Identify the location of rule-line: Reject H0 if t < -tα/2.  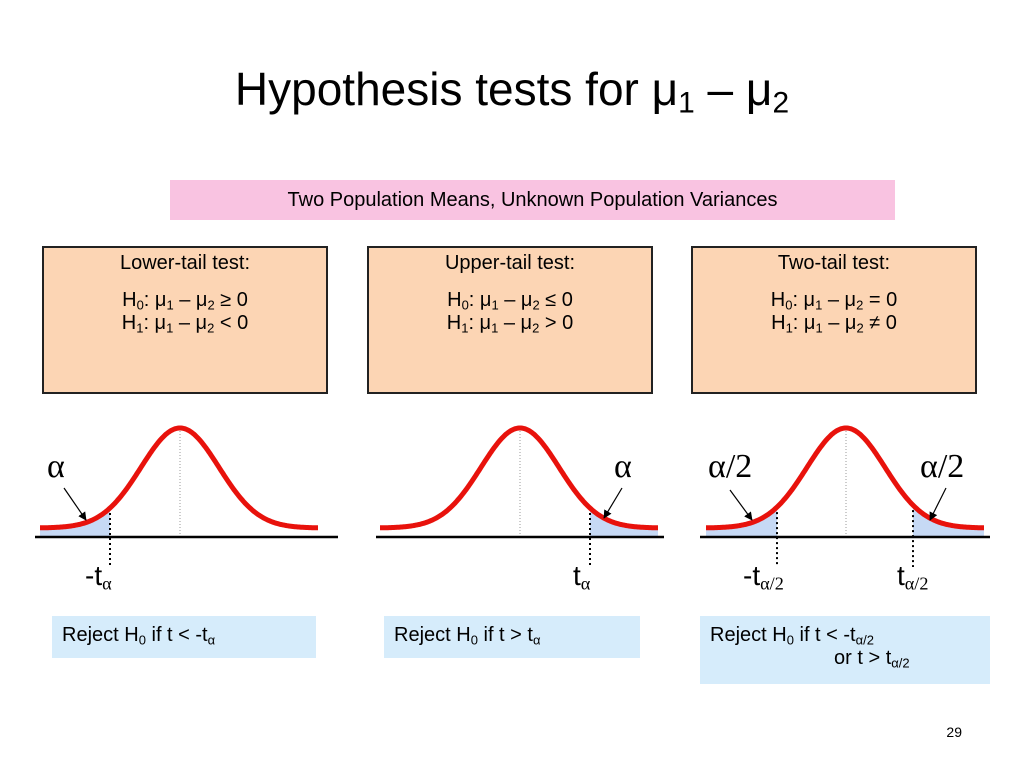
(845, 635).